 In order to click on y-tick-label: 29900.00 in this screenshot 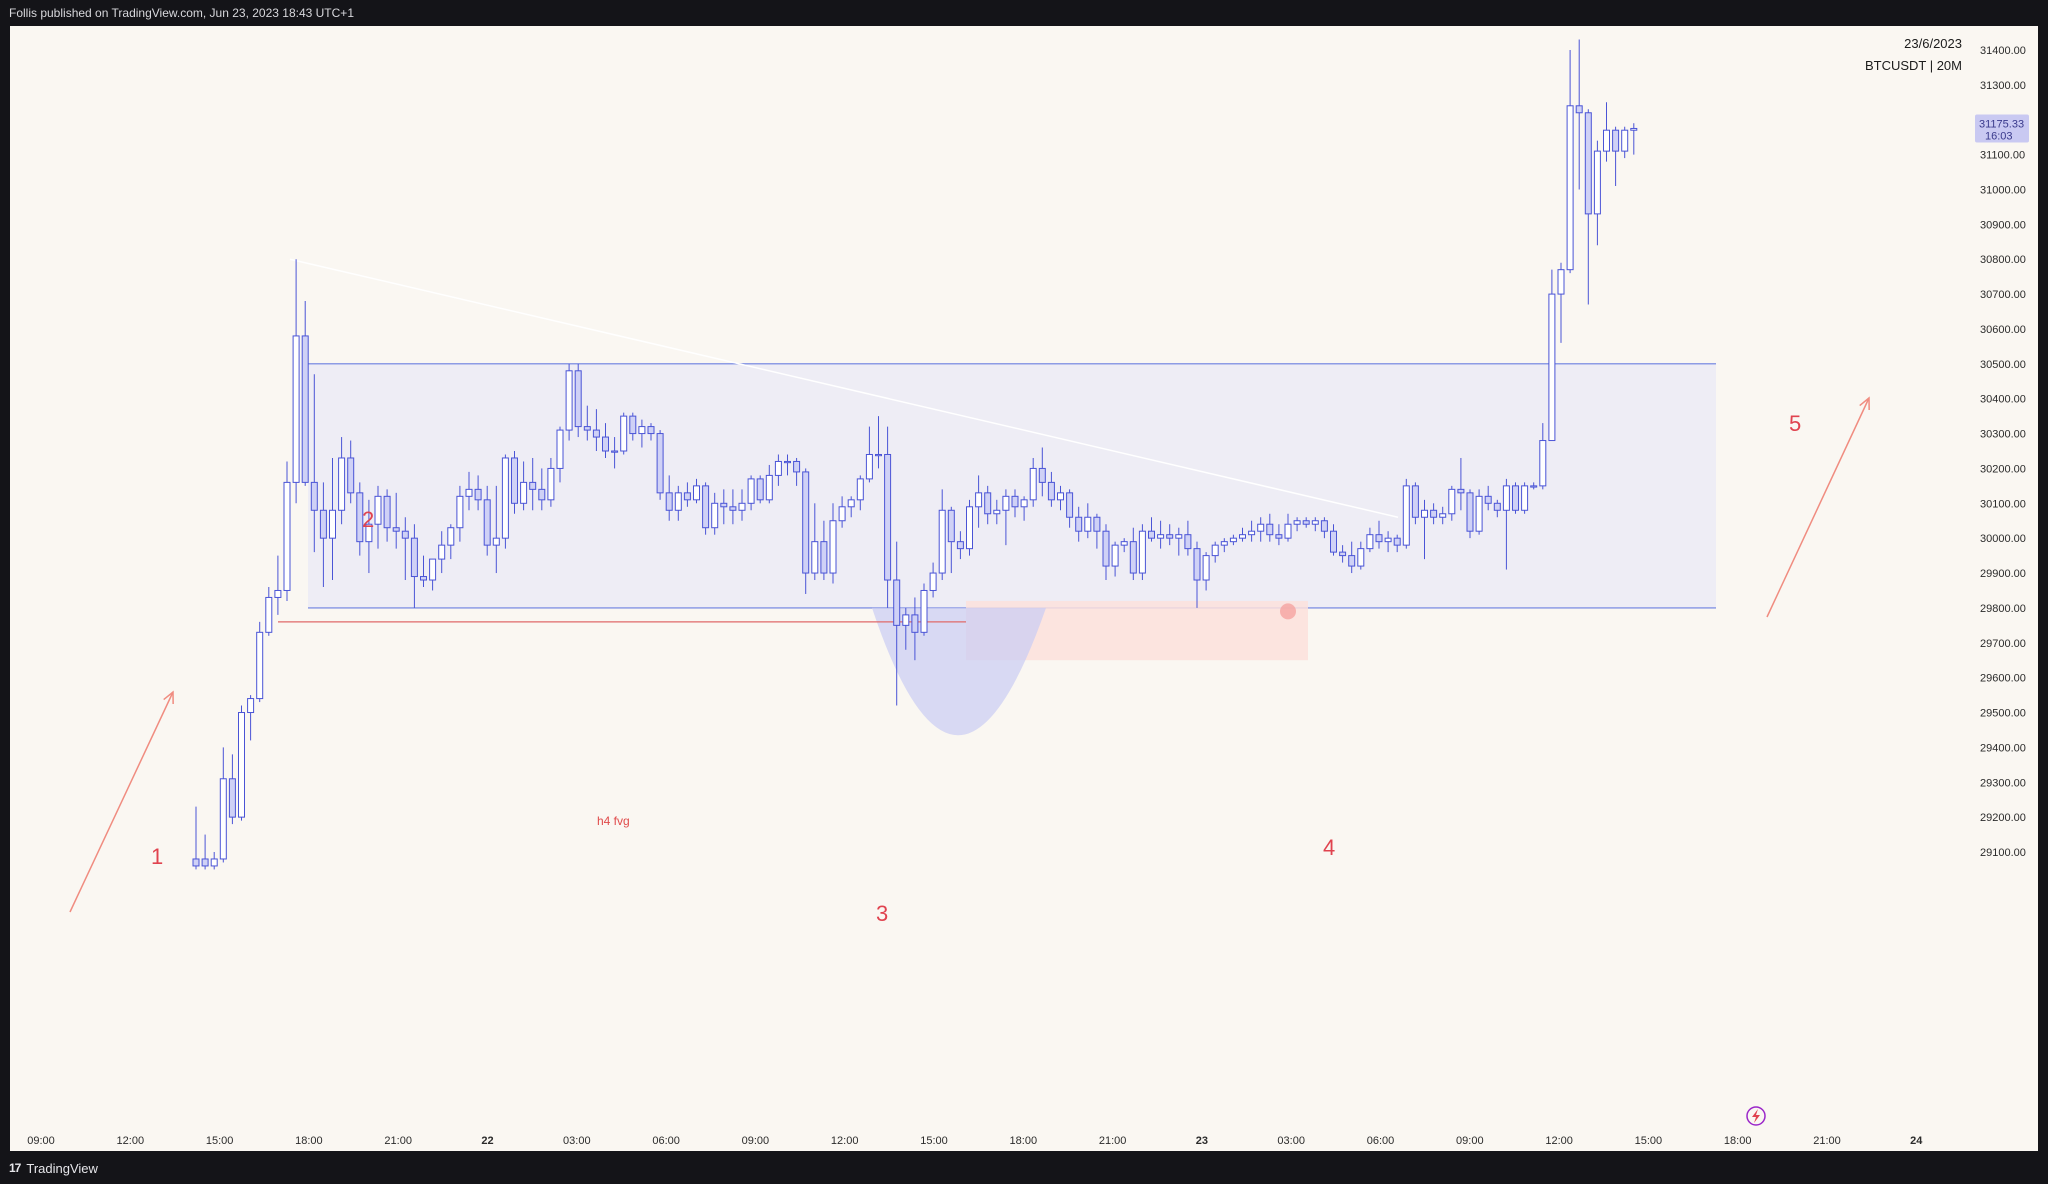, I will do `click(2003, 574)`.